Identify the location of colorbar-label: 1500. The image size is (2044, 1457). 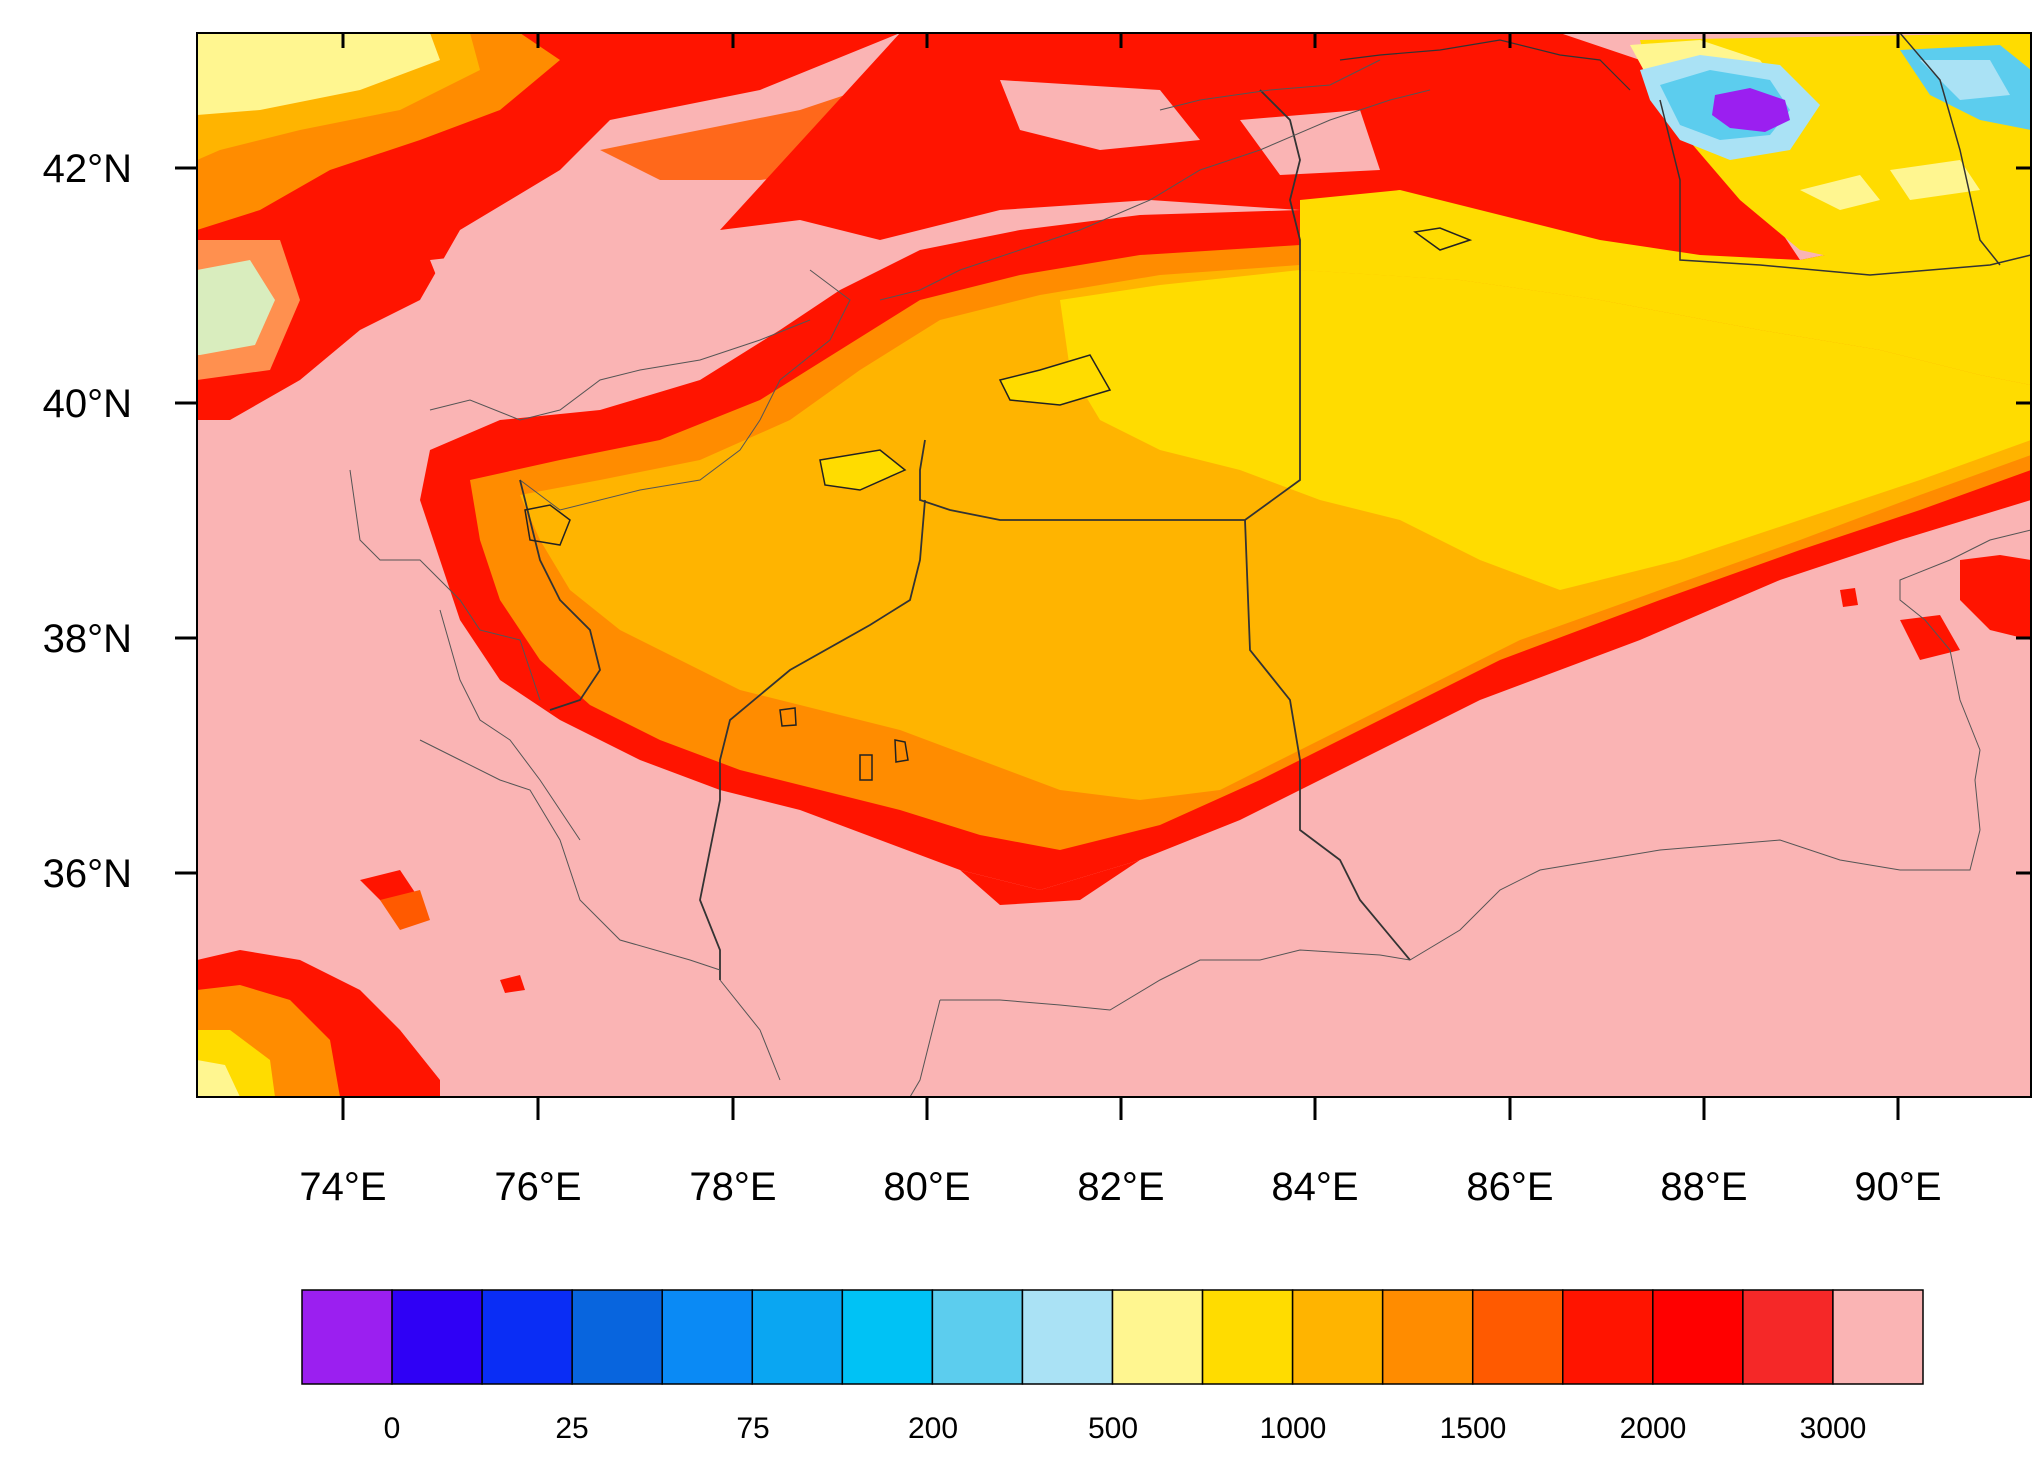
(1473, 1428).